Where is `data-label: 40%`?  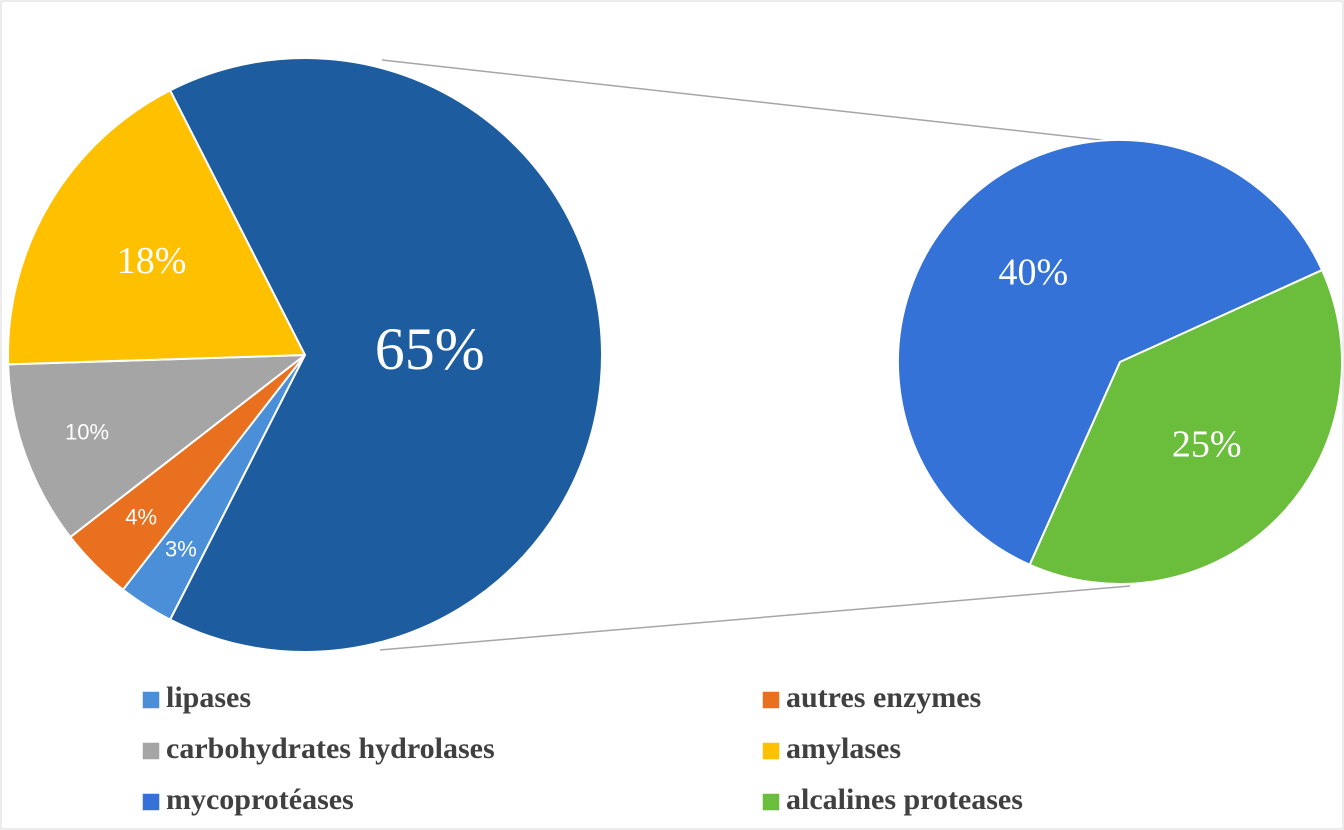
data-label: 40% is located at coordinates (1033, 273).